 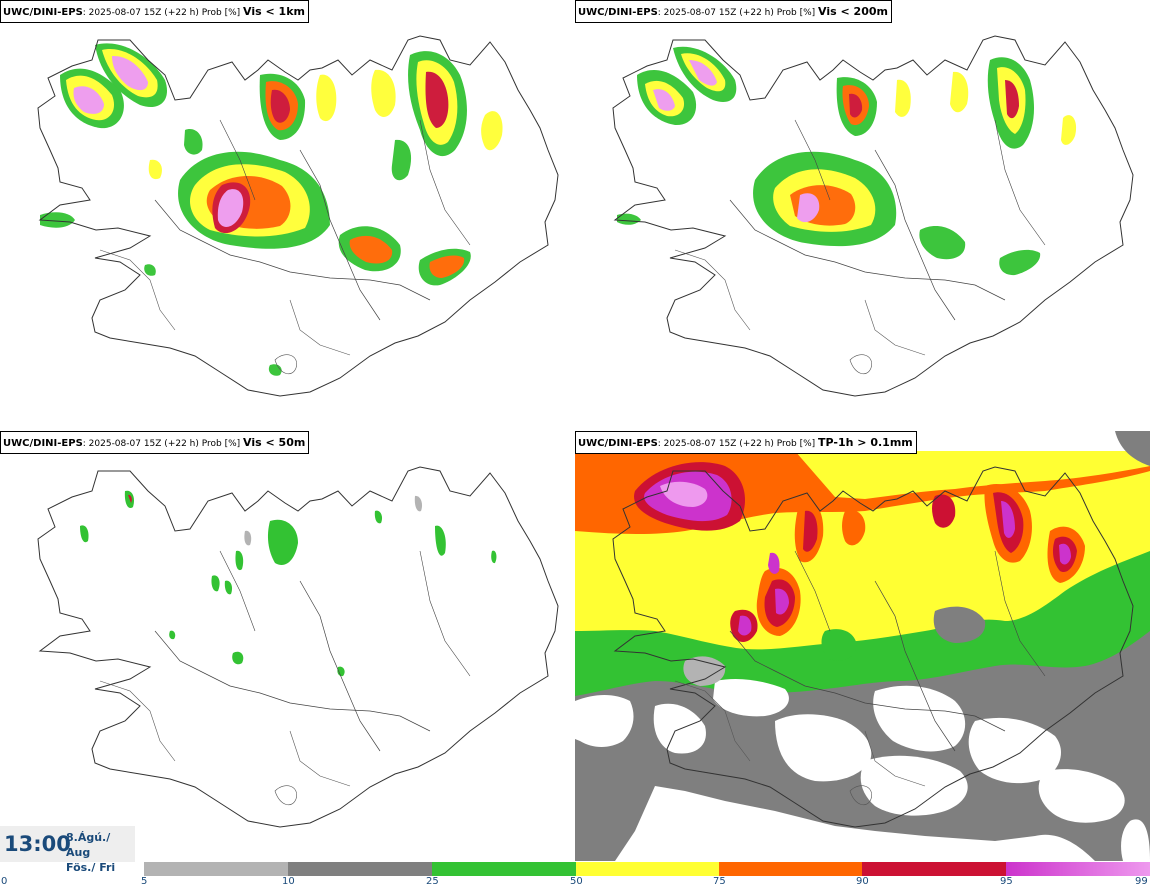 What do you see at coordinates (865, 442) in the screenshot?
I see `variable-label: TP-1h > 0.1mm` at bounding box center [865, 442].